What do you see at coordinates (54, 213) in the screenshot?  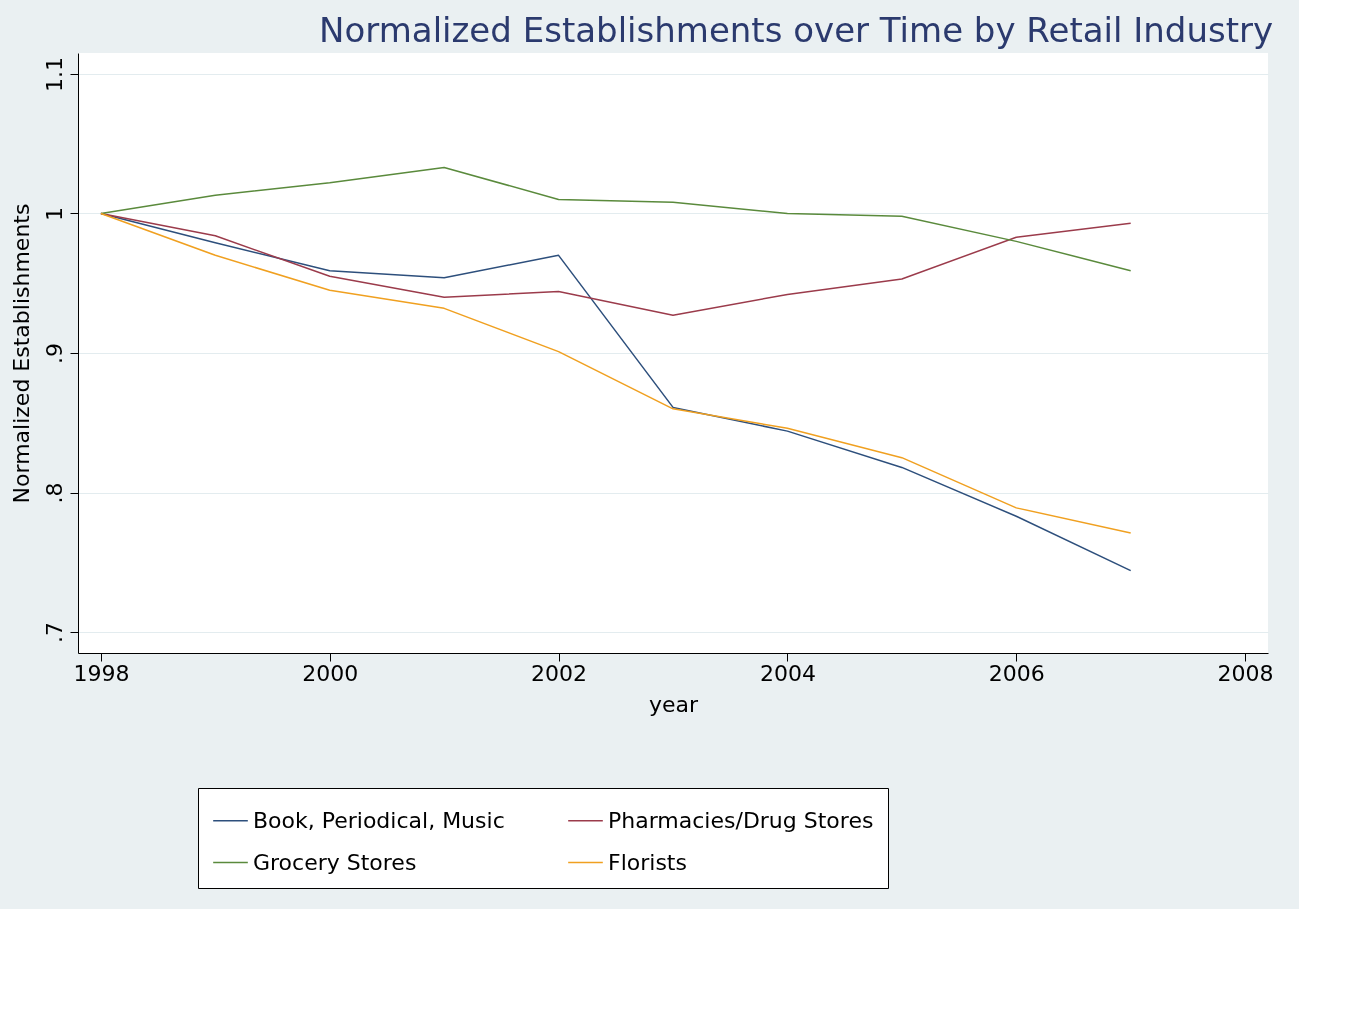 I see `y-tick-label: 1` at bounding box center [54, 213].